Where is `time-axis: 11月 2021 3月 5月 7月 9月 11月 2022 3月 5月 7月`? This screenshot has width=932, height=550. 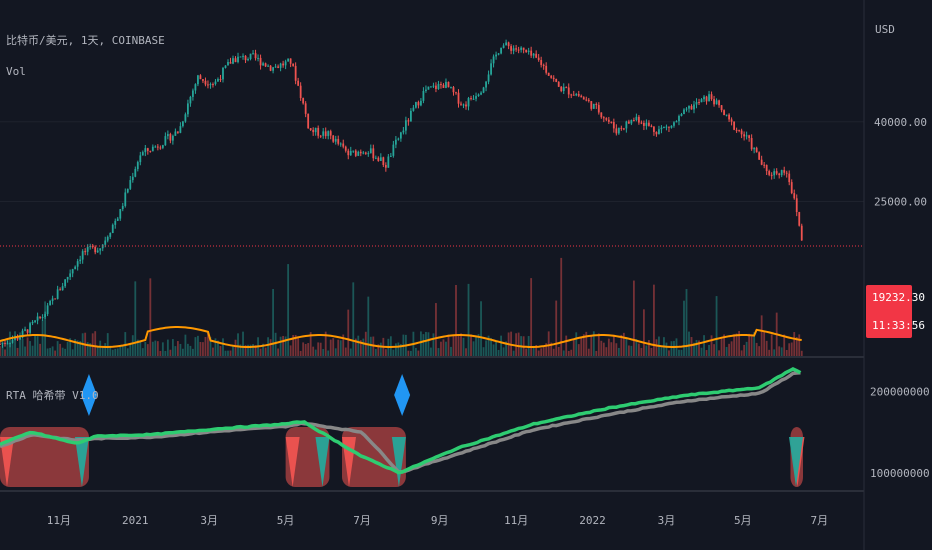
time-axis: 11月 2021 3月 5月 7月 9月 11月 2022 3月 5月 7月 is located at coordinates (437, 520).